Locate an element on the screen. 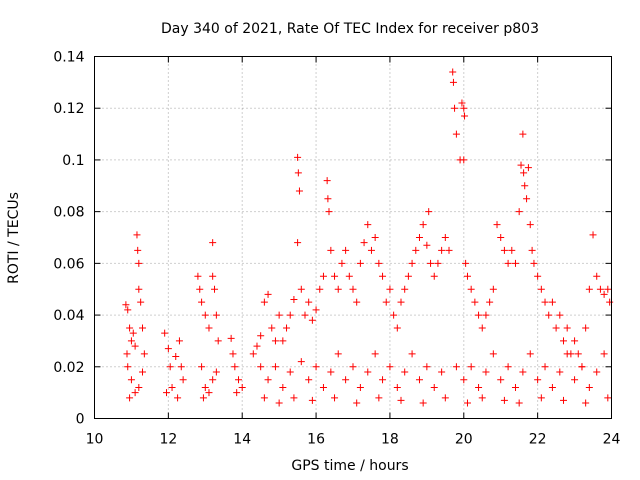 The image size is (640, 480). x-tick-label: 18 is located at coordinates (390, 440).